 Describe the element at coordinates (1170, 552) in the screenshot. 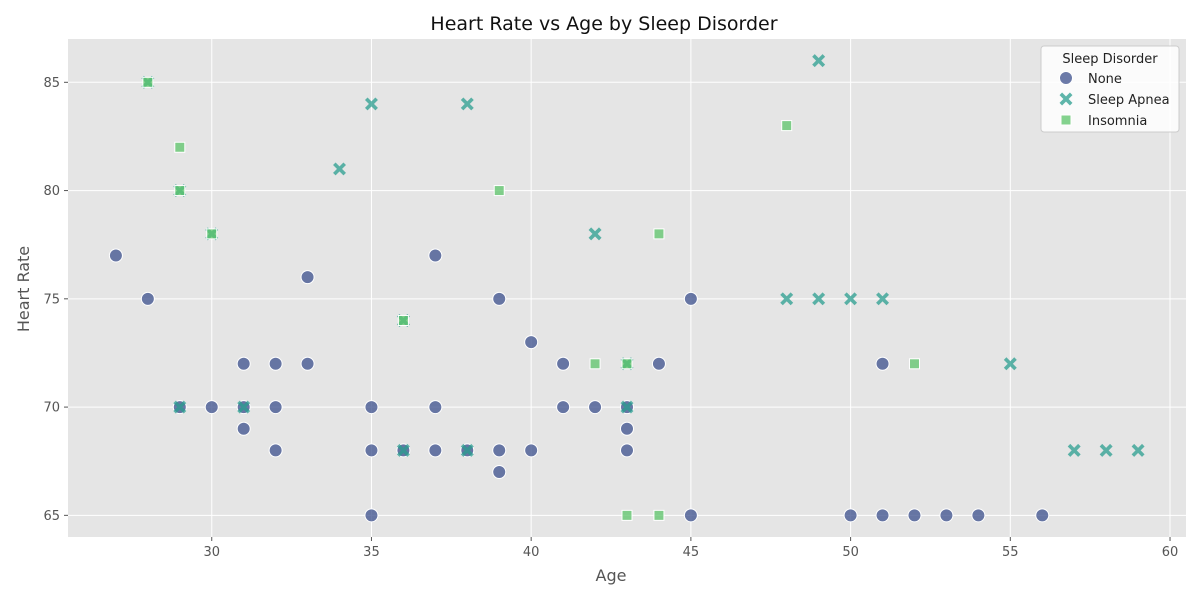

I see `x-tick-label: 60` at that location.